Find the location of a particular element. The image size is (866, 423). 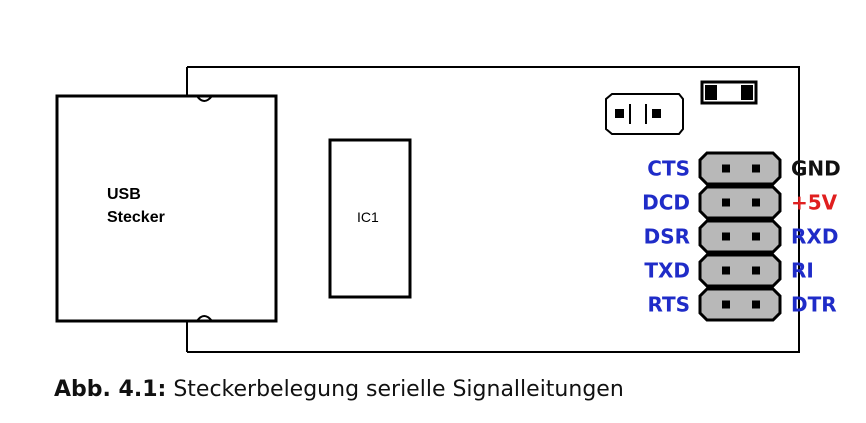

pin-4-left is located at coordinates (726, 270).